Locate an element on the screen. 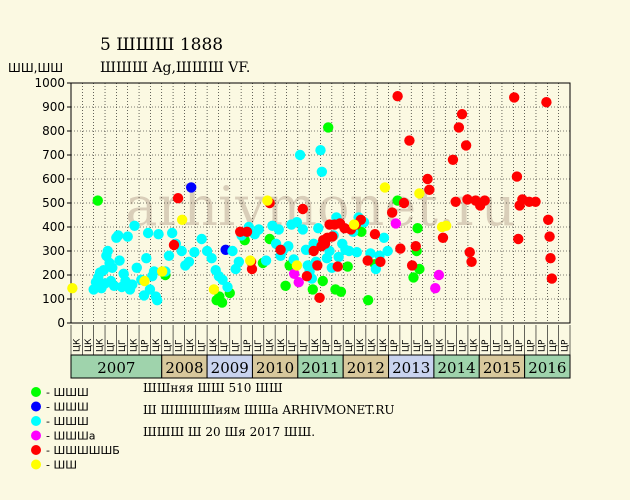 This screenshot has height=500, width=630. y-tick-label: 800 is located at coordinates (53, 131).